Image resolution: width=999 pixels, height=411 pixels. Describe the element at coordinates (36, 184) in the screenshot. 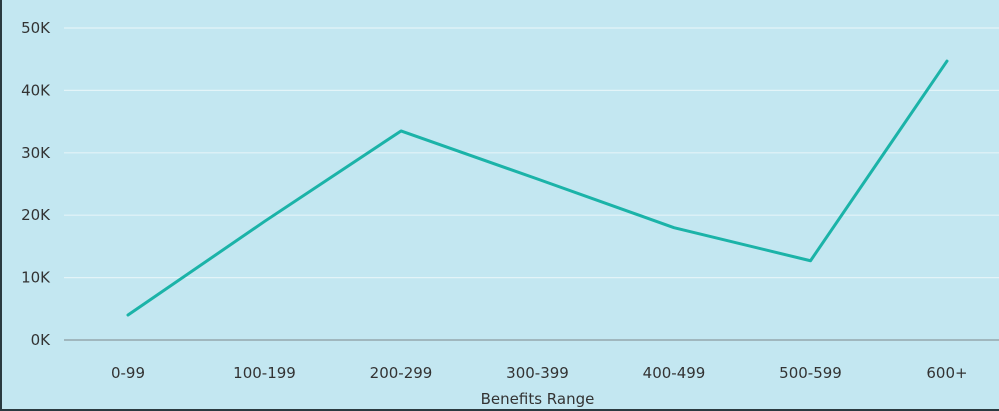

I see `y-axis-ticks: 0K 10K 20K 30K 40K 50K` at that location.